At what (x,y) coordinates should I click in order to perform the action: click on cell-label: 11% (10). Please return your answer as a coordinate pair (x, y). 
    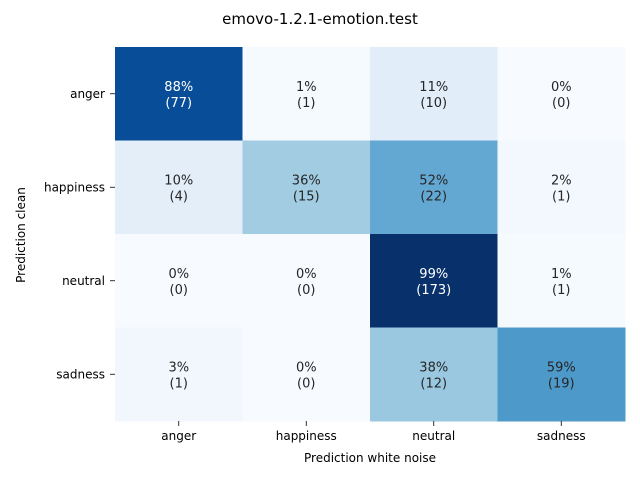
    Looking at the image, I should click on (433, 95).